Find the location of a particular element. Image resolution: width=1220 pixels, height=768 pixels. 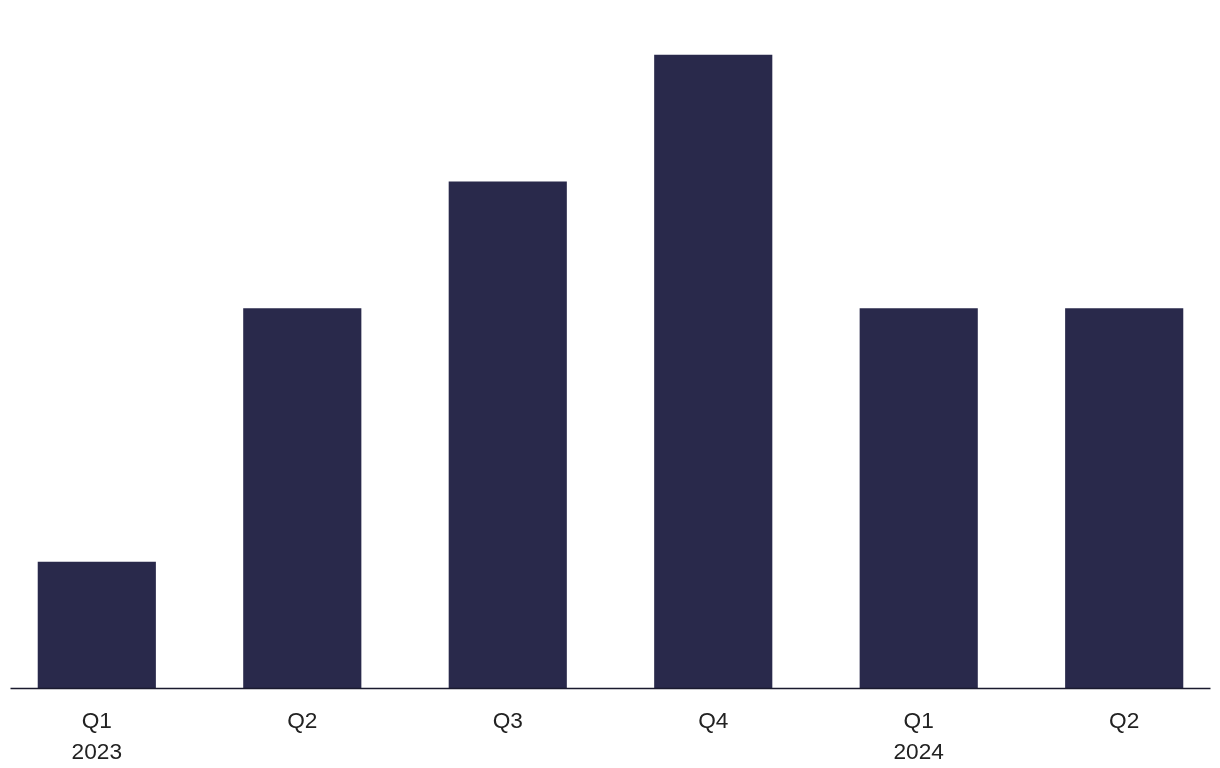

x-tick-label: Q3 is located at coordinates (507, 719).